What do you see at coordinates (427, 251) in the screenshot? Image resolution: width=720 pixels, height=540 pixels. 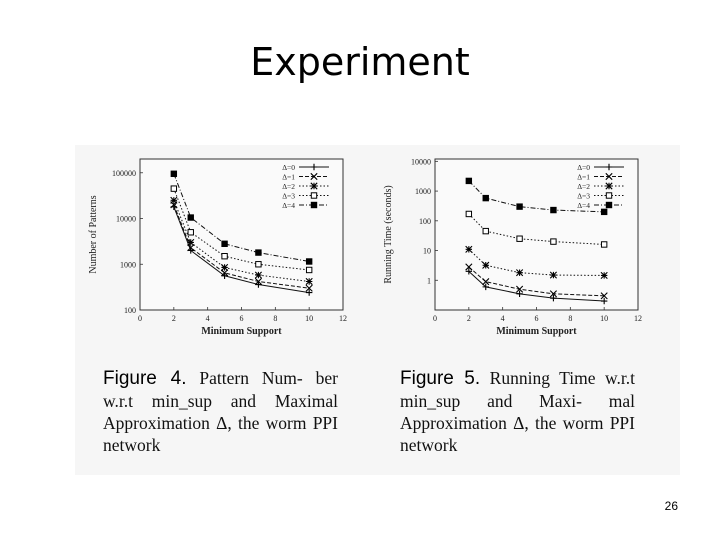 I see `y-tick-label: 10` at bounding box center [427, 251].